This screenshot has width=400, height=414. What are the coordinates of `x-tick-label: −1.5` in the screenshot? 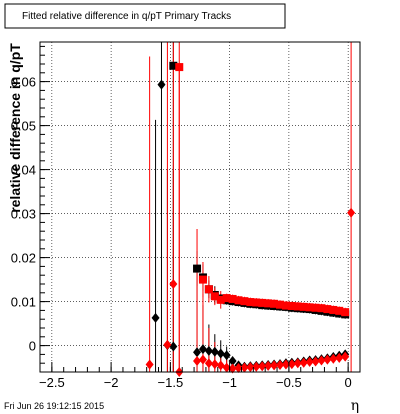 It's located at (171, 382).